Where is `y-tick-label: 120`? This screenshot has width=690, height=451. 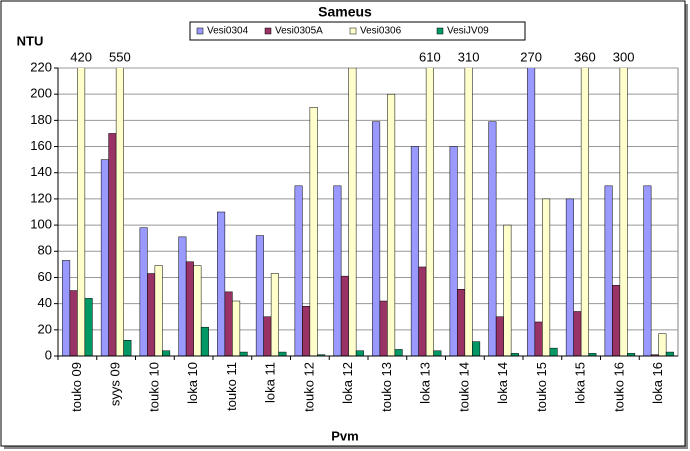 y-tick-label: 120 is located at coordinates (41, 197).